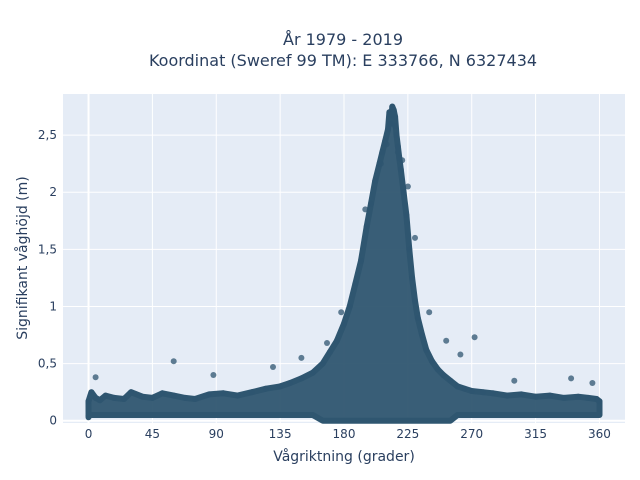 Image resolution: width=640 pixels, height=480 pixels. What do you see at coordinates (407, 434) in the screenshot?
I see `x-tick-label: 225` at bounding box center [407, 434].